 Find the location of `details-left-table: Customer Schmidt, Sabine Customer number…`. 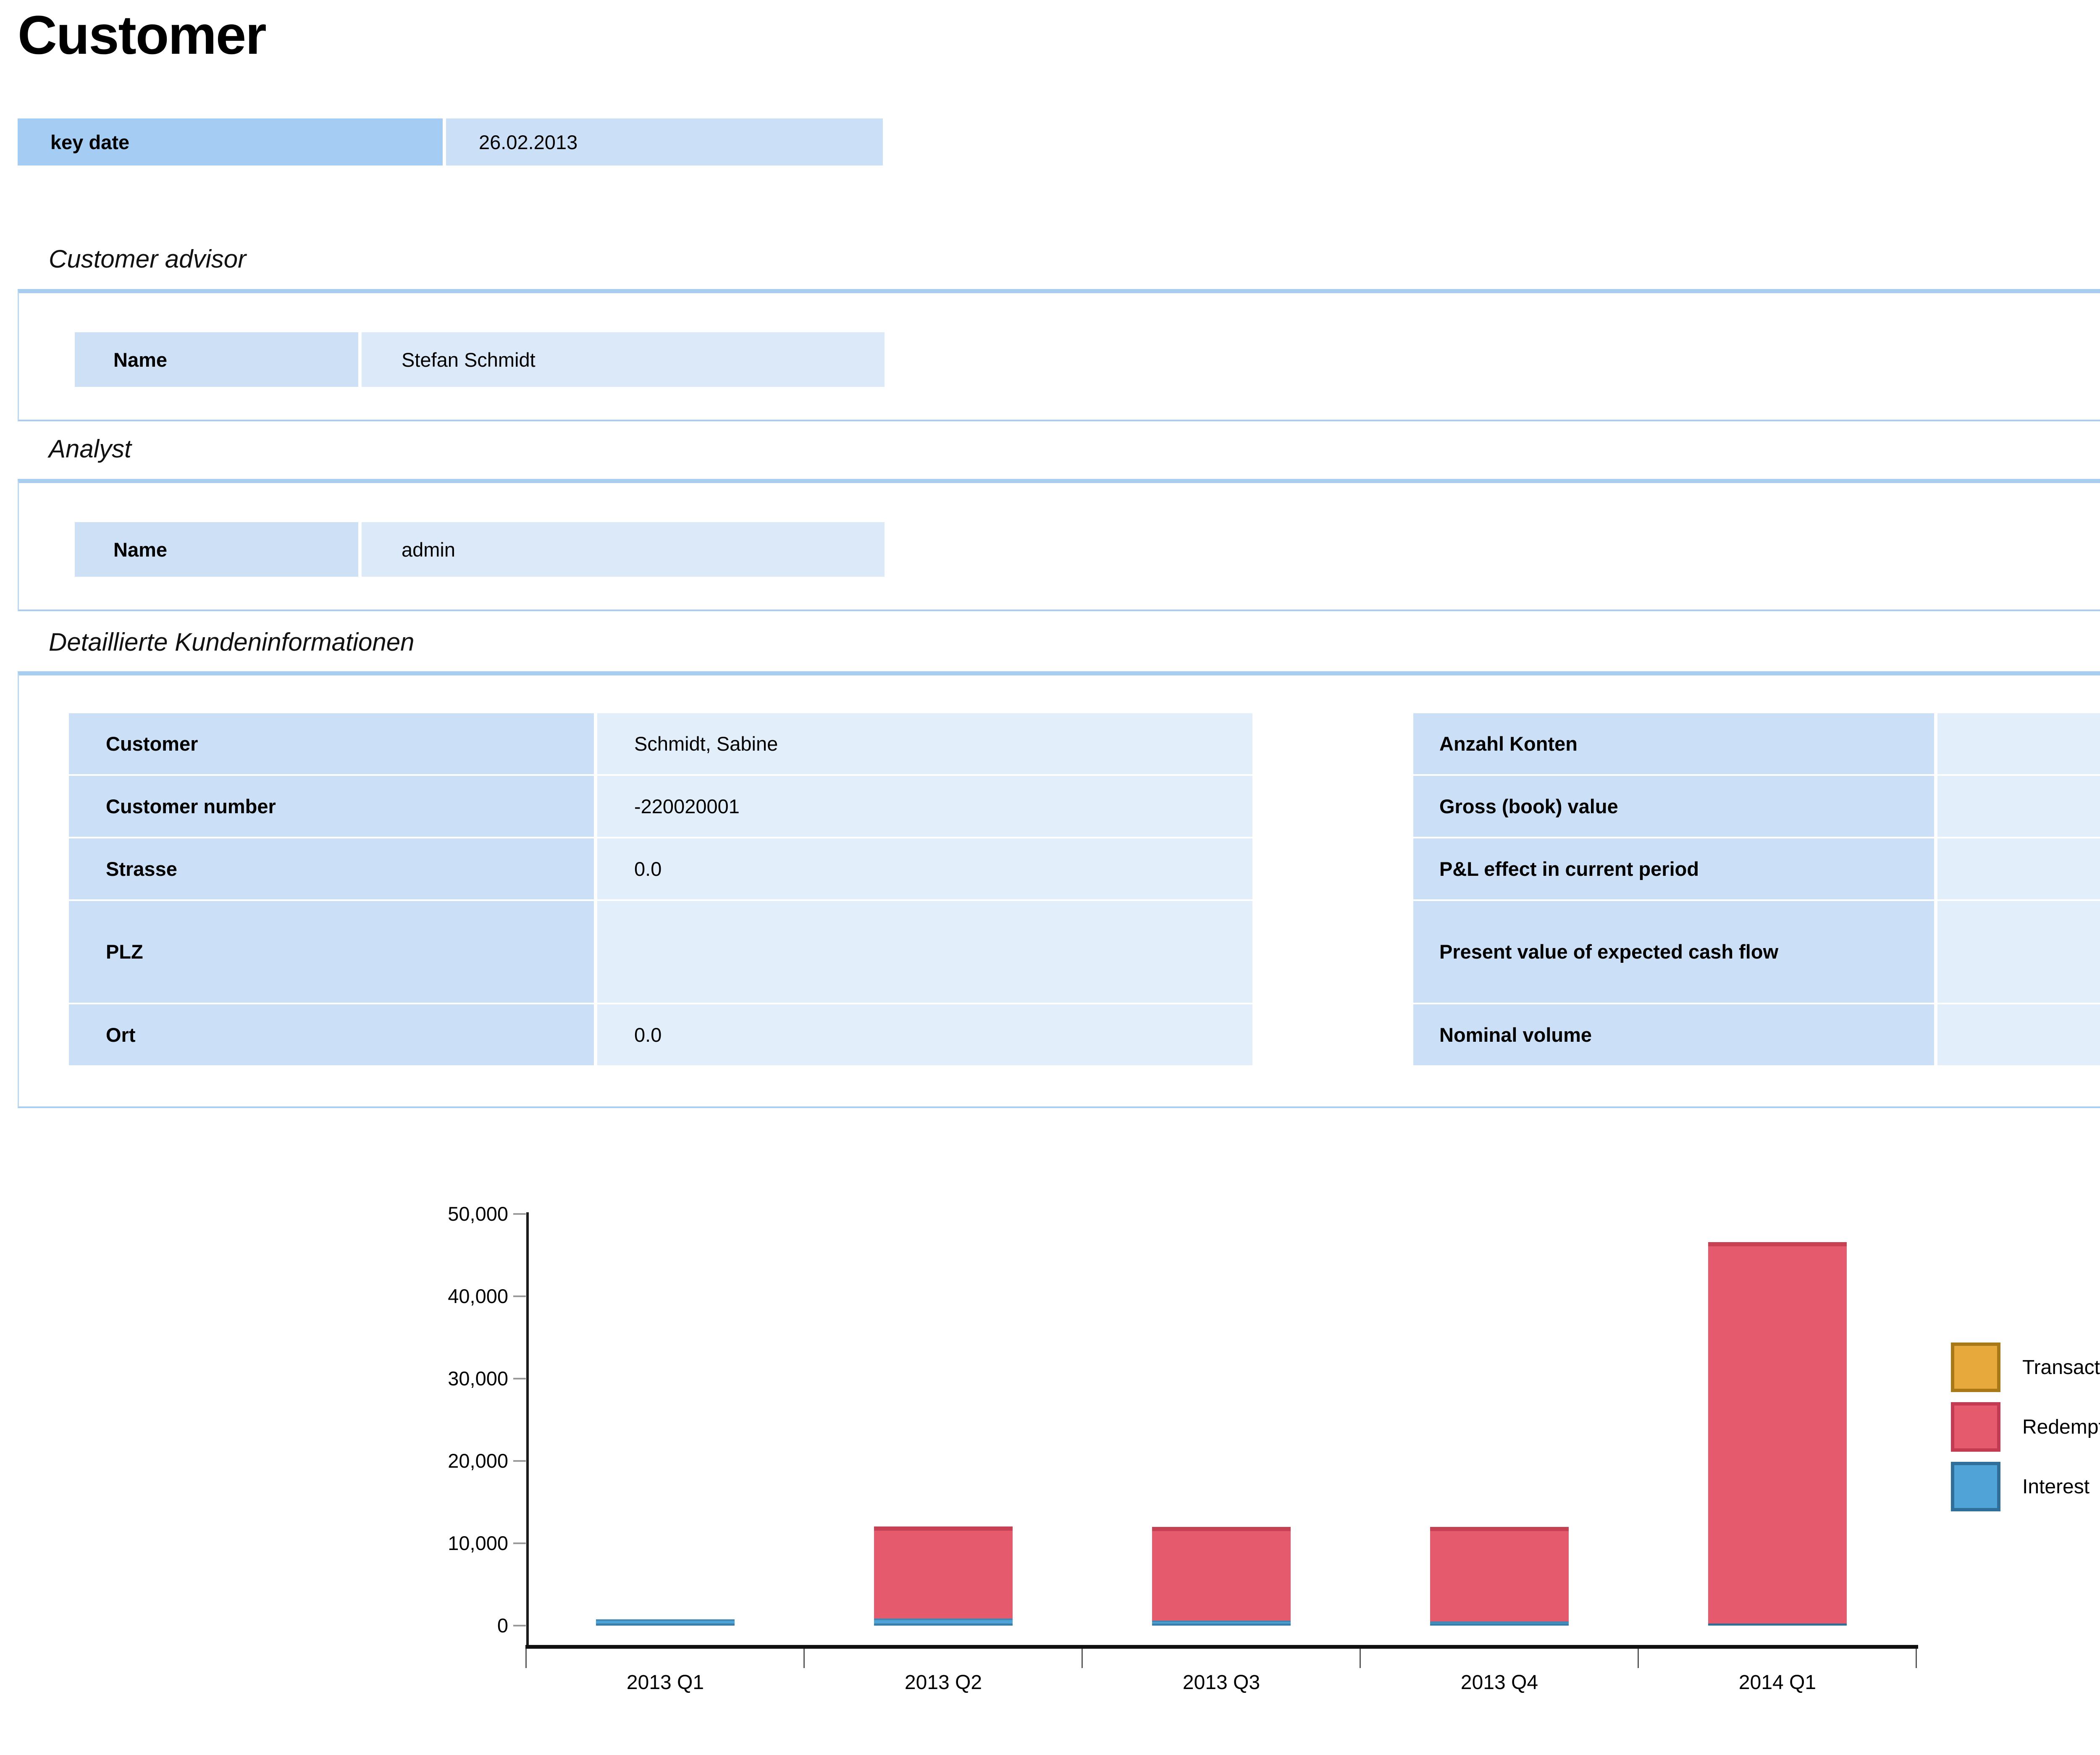

details-left-table: Customer Schmidt, Sabine Customer number… is located at coordinates (660, 889).